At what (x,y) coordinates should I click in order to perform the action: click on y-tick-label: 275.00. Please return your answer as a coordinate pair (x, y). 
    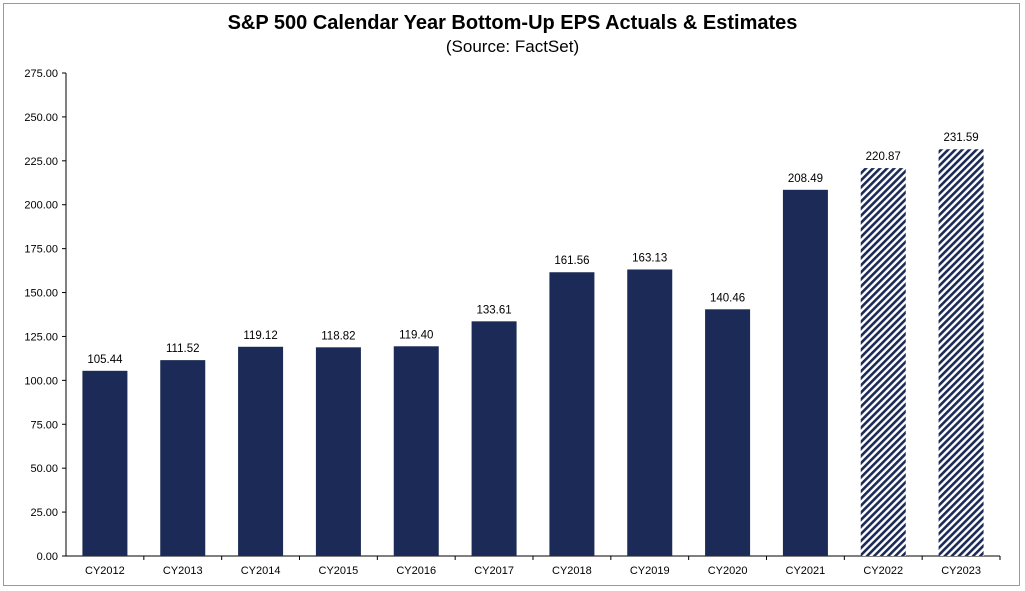
    Looking at the image, I should click on (41, 74).